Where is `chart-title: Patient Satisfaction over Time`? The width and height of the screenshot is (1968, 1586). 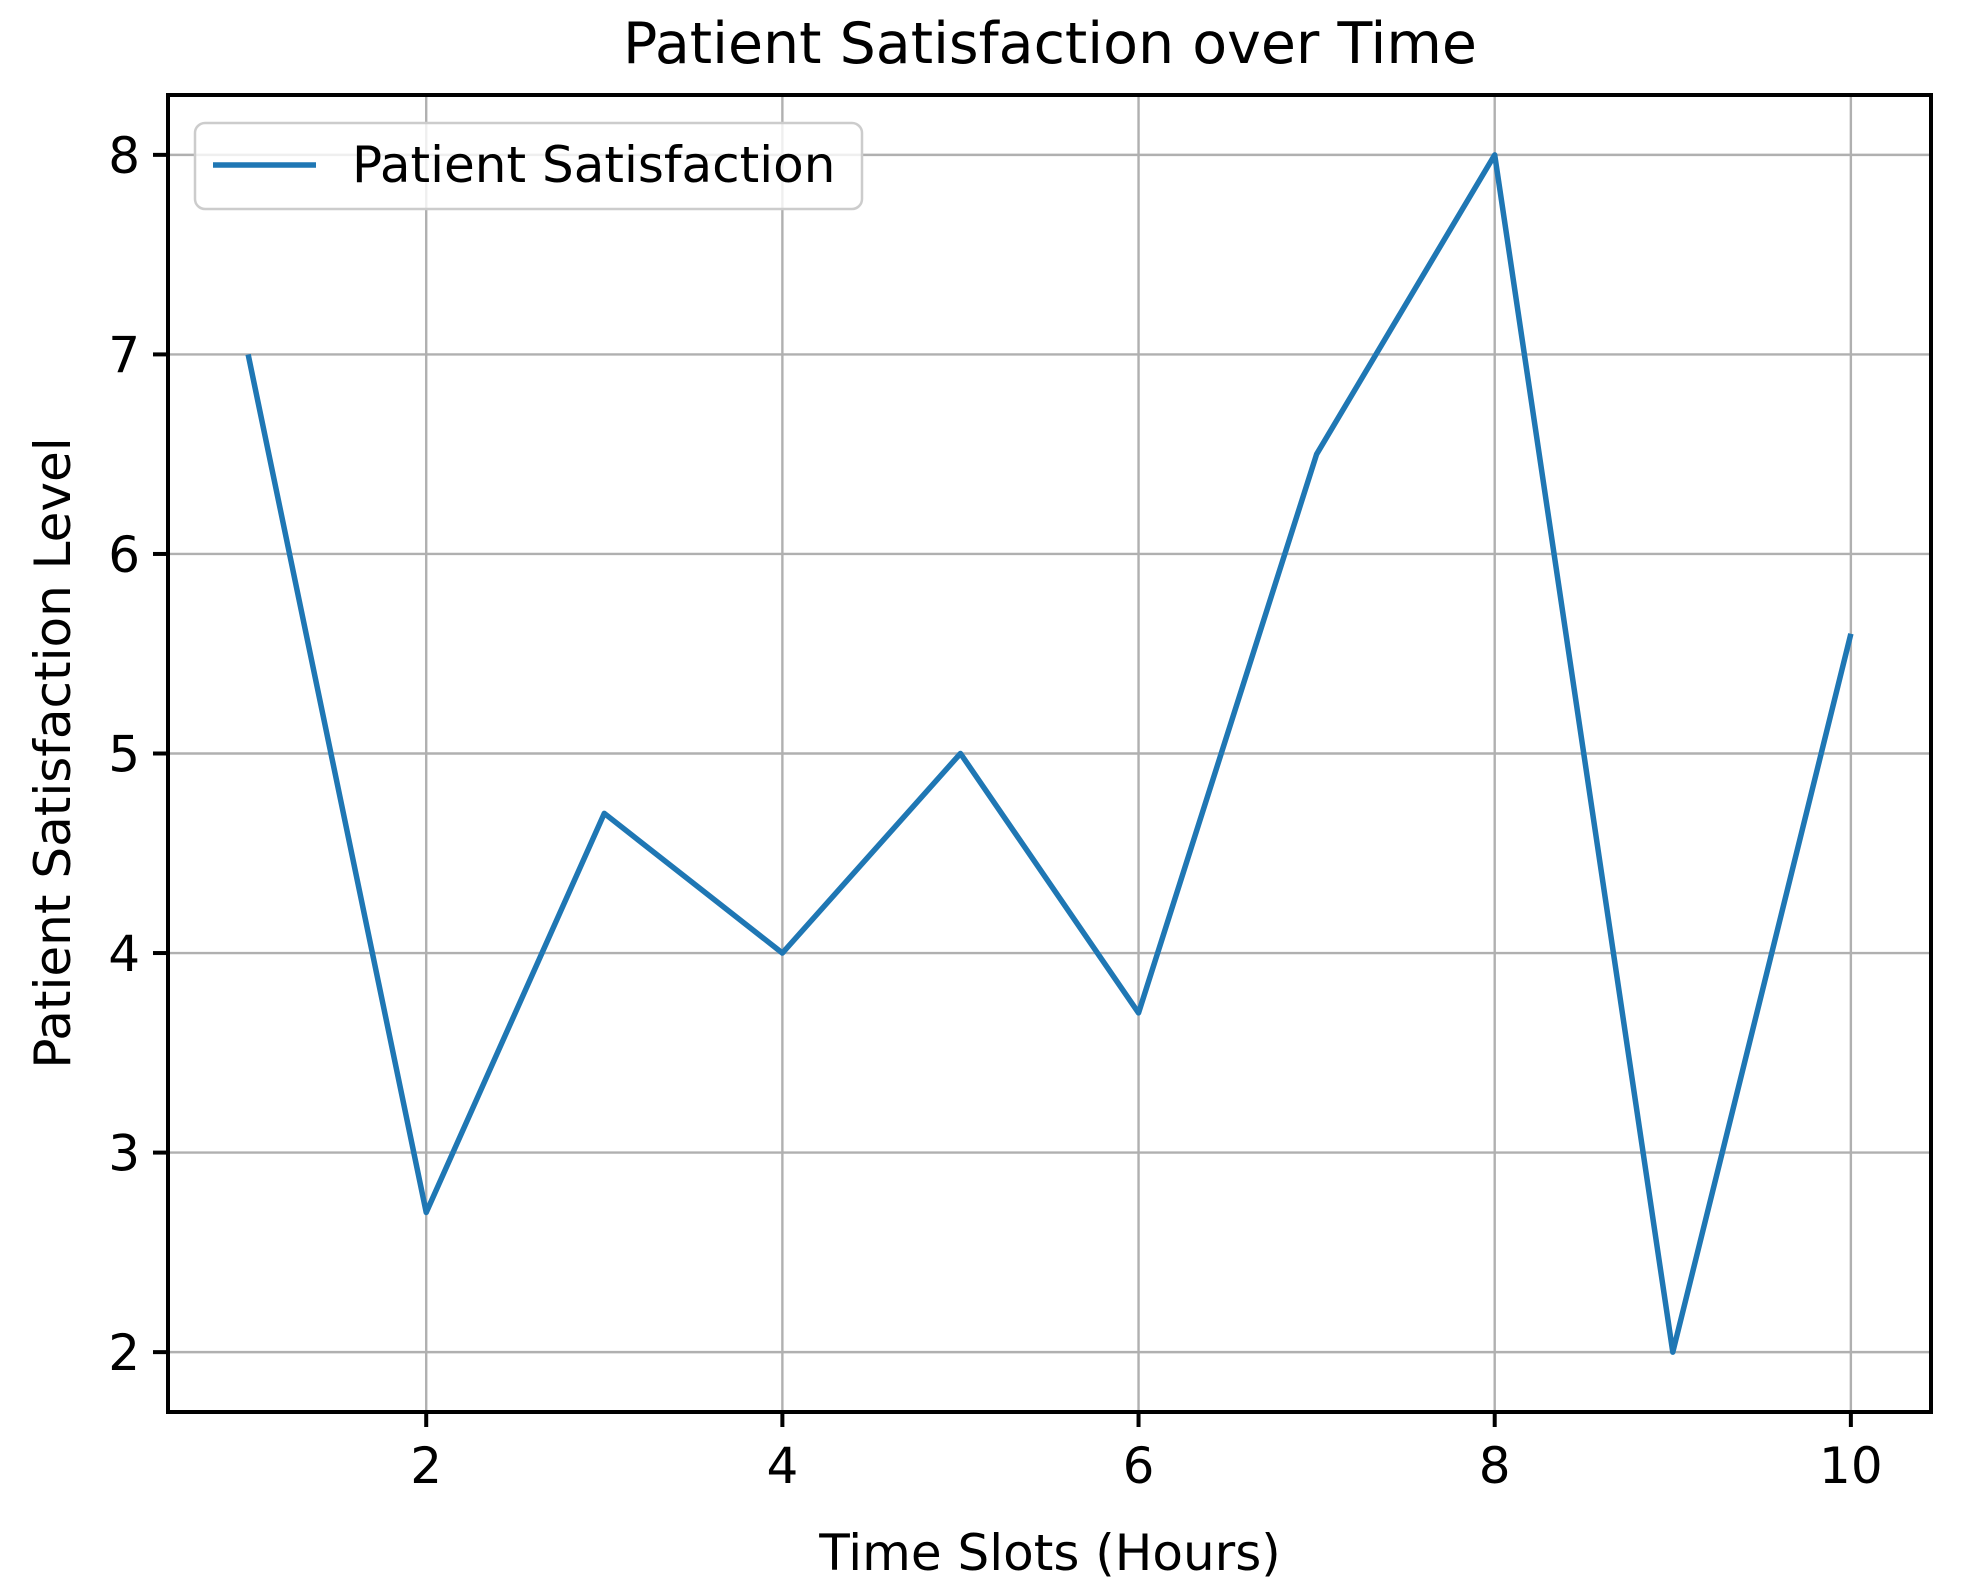
chart-title: Patient Satisfaction over Time is located at coordinates (1050, 44).